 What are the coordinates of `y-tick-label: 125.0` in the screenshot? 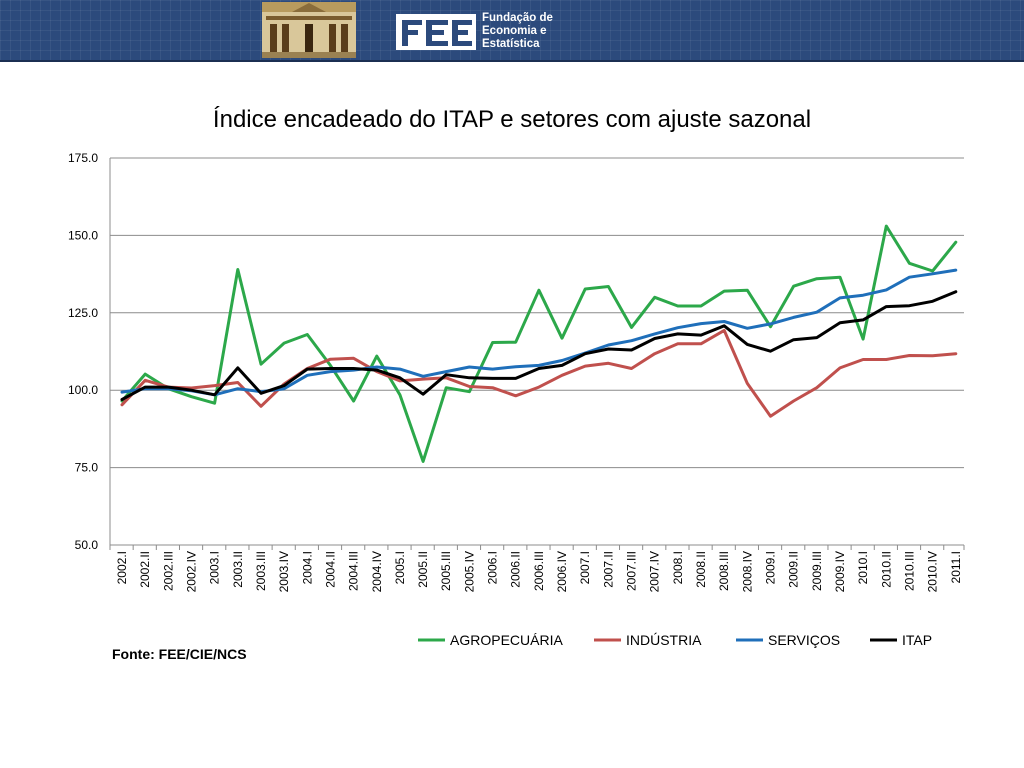 It's located at (83, 313).